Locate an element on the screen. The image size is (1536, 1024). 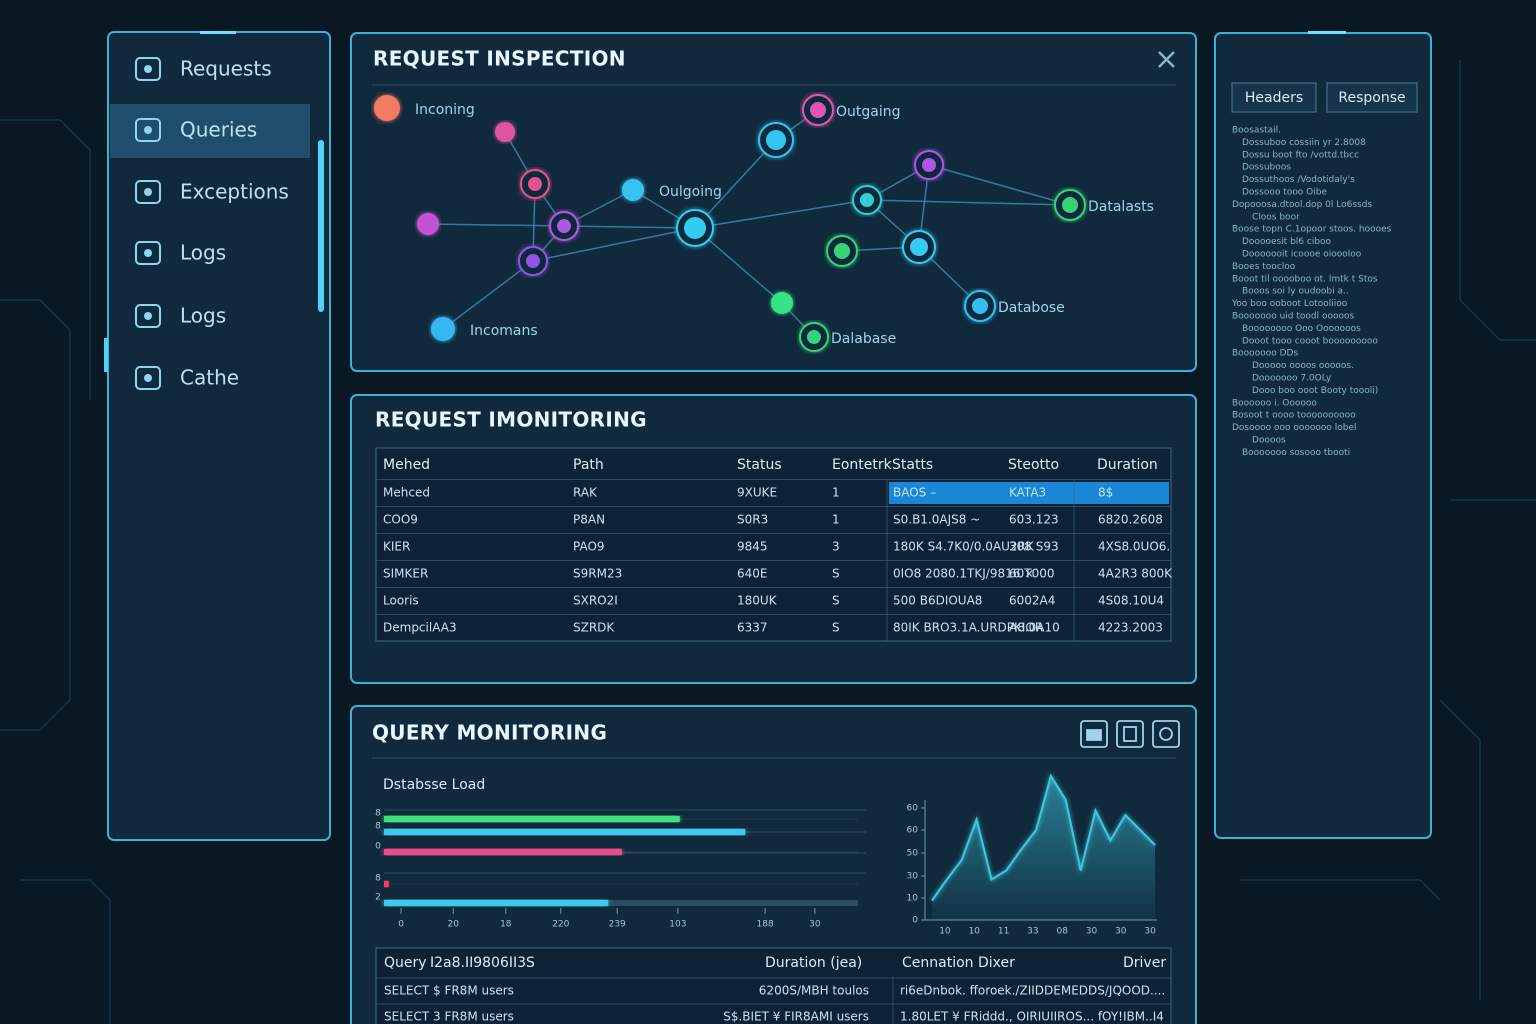
tab-label: Response is located at coordinates (1371, 98).